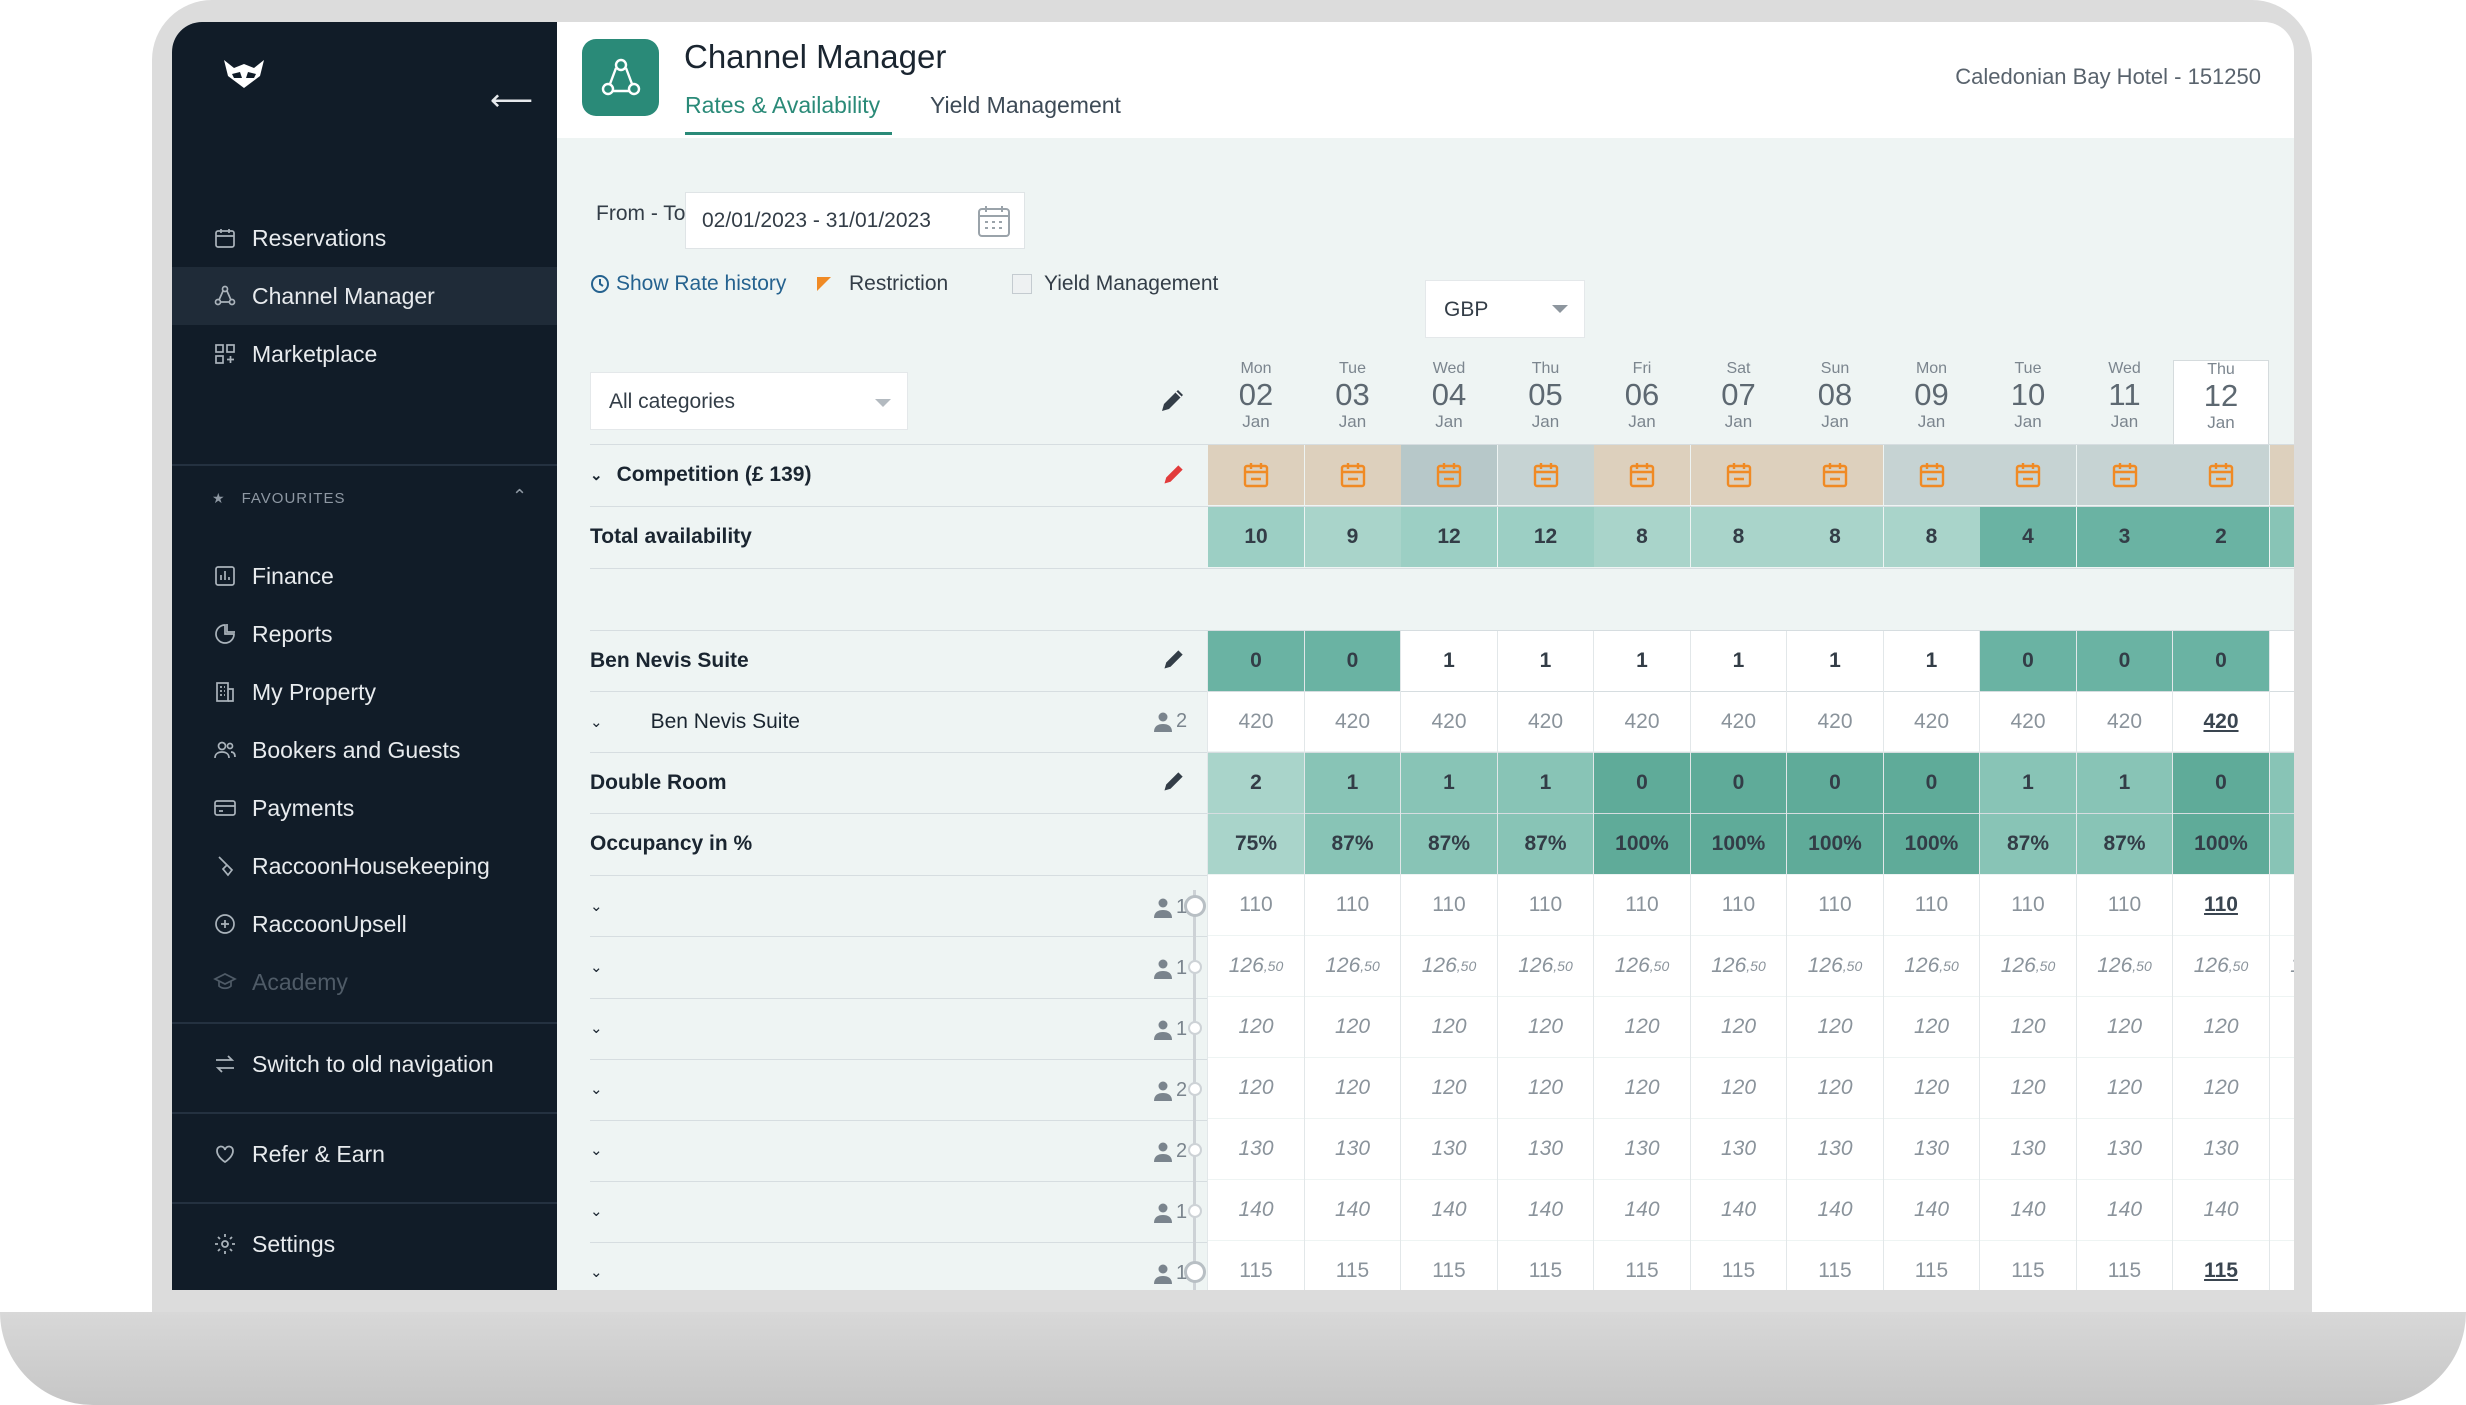 The image size is (2466, 1405). Describe the element at coordinates (1022, 284) in the screenshot. I see `checkbox` at that location.